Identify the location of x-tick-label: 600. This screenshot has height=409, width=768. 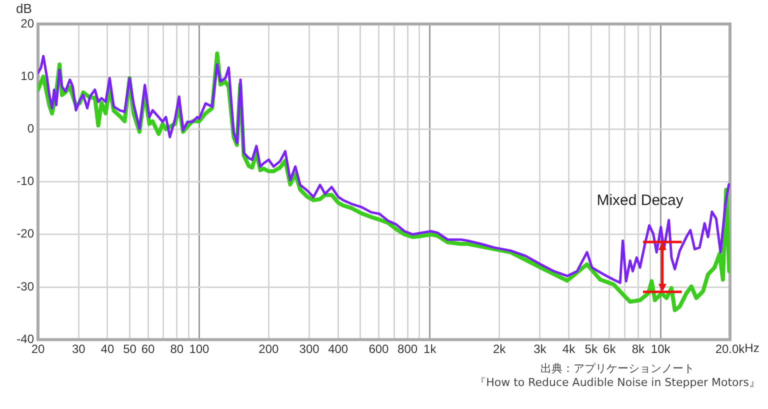
(379, 349).